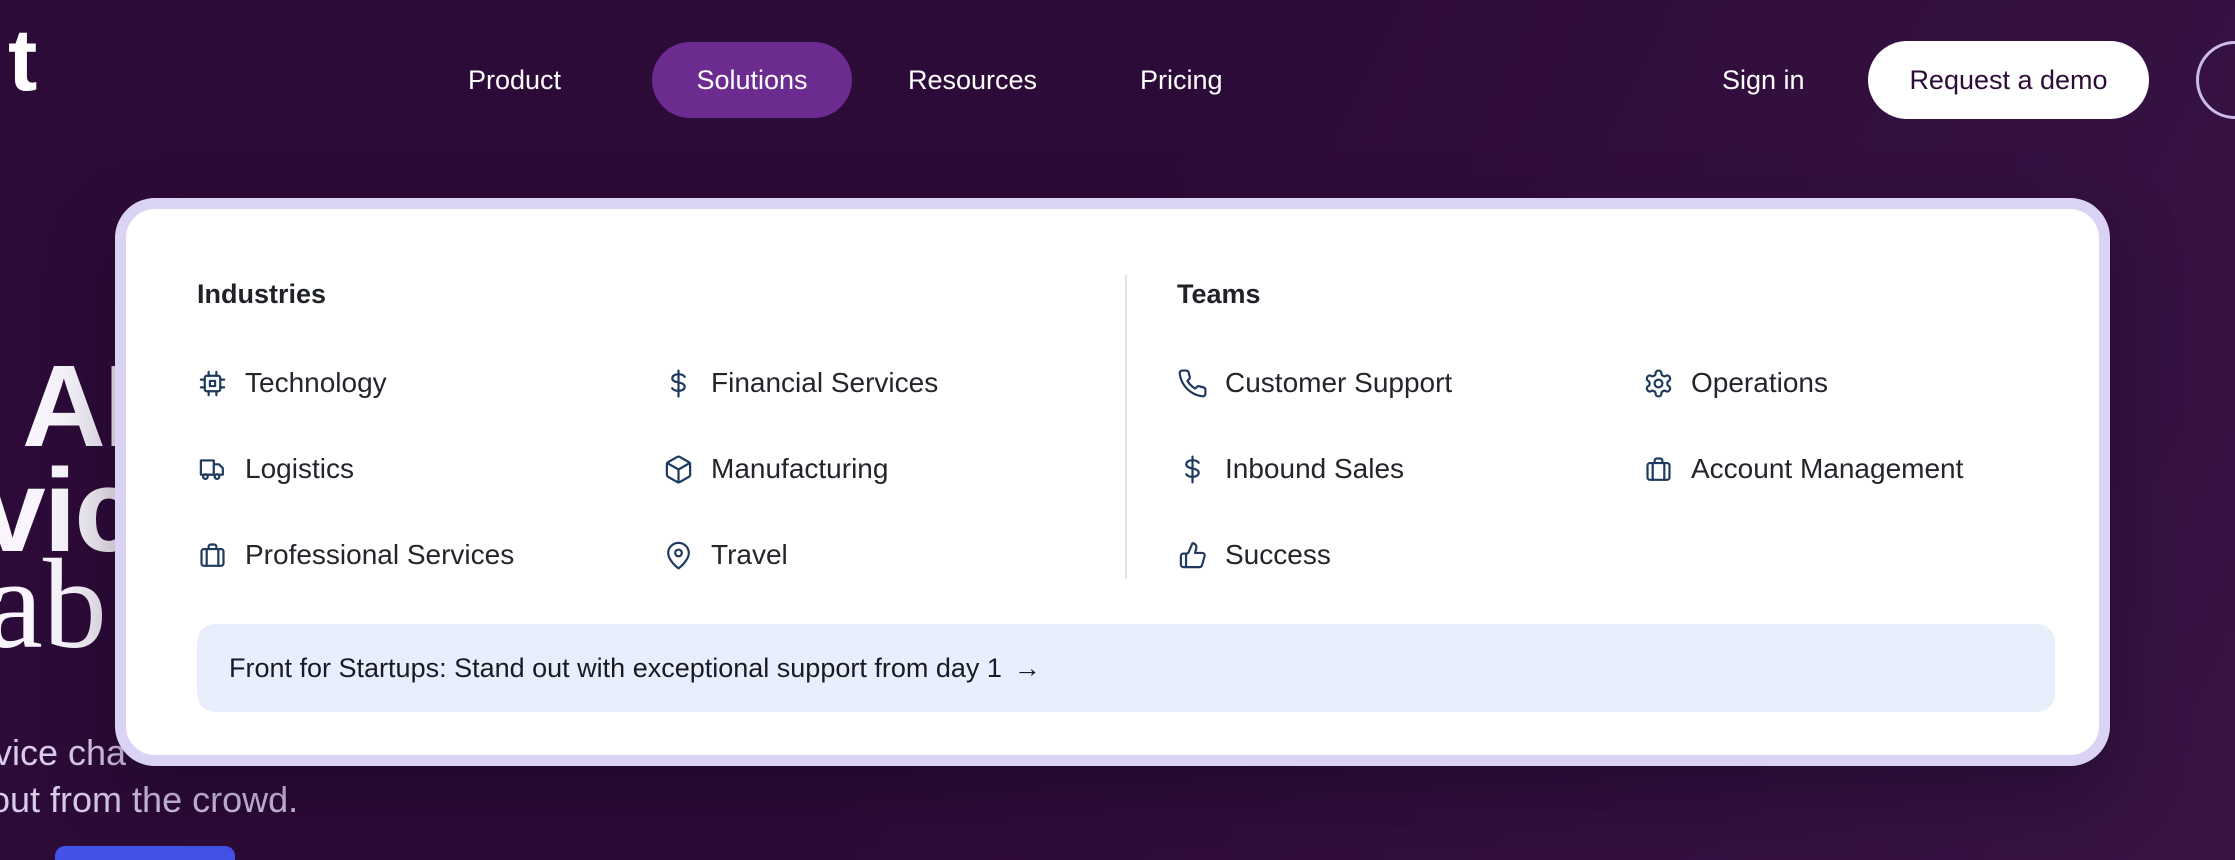 The height and width of the screenshot is (860, 2235). Describe the element at coordinates (1339, 382) in the screenshot. I see `menu-item-label: Customer Support` at that location.